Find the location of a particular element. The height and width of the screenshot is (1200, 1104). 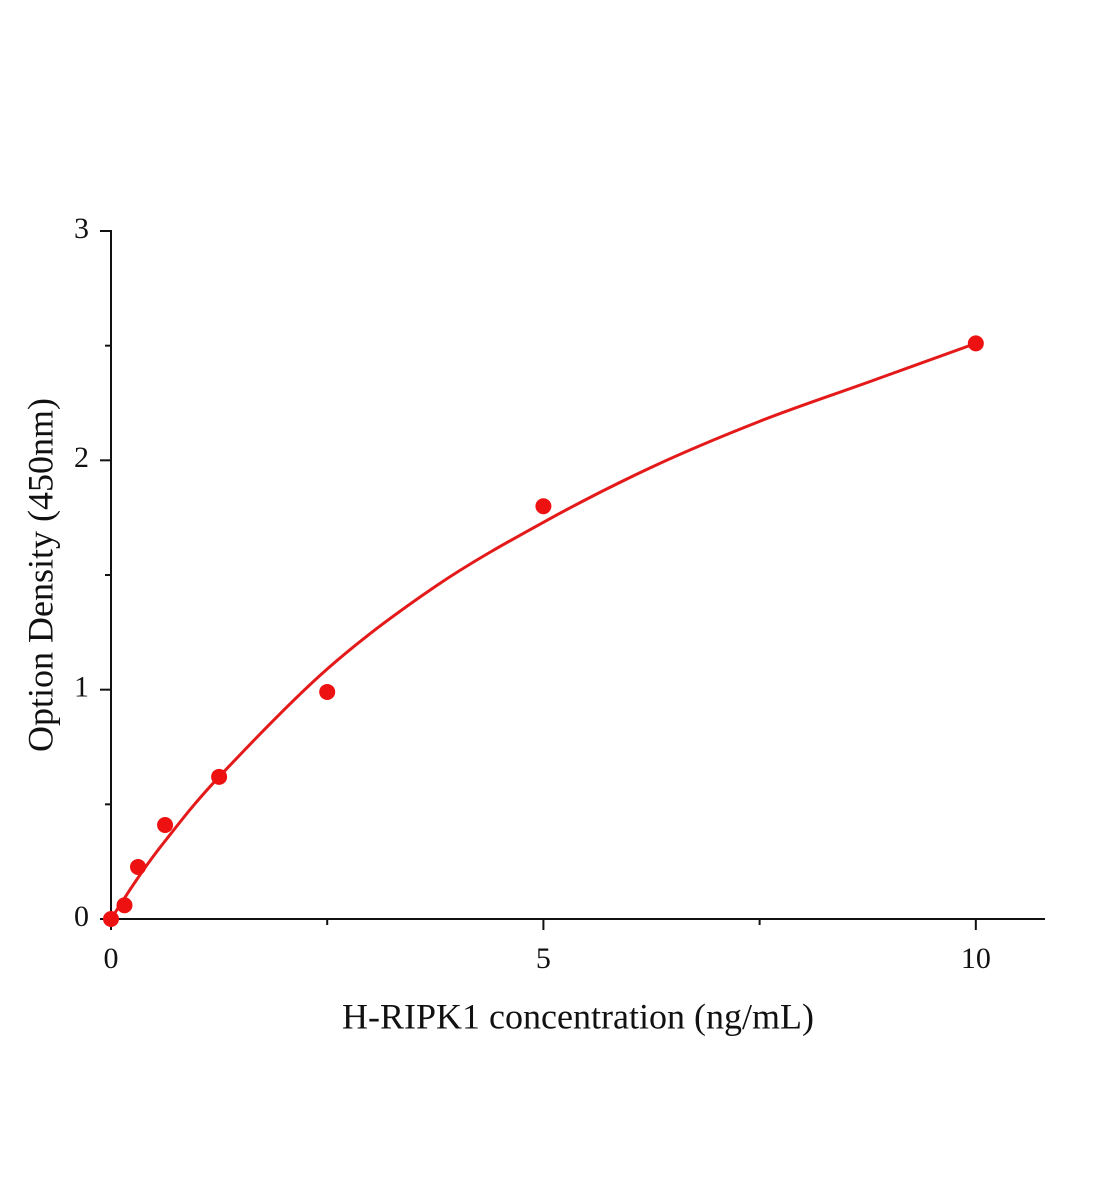

y-tick-label: 2 is located at coordinates (81, 457).